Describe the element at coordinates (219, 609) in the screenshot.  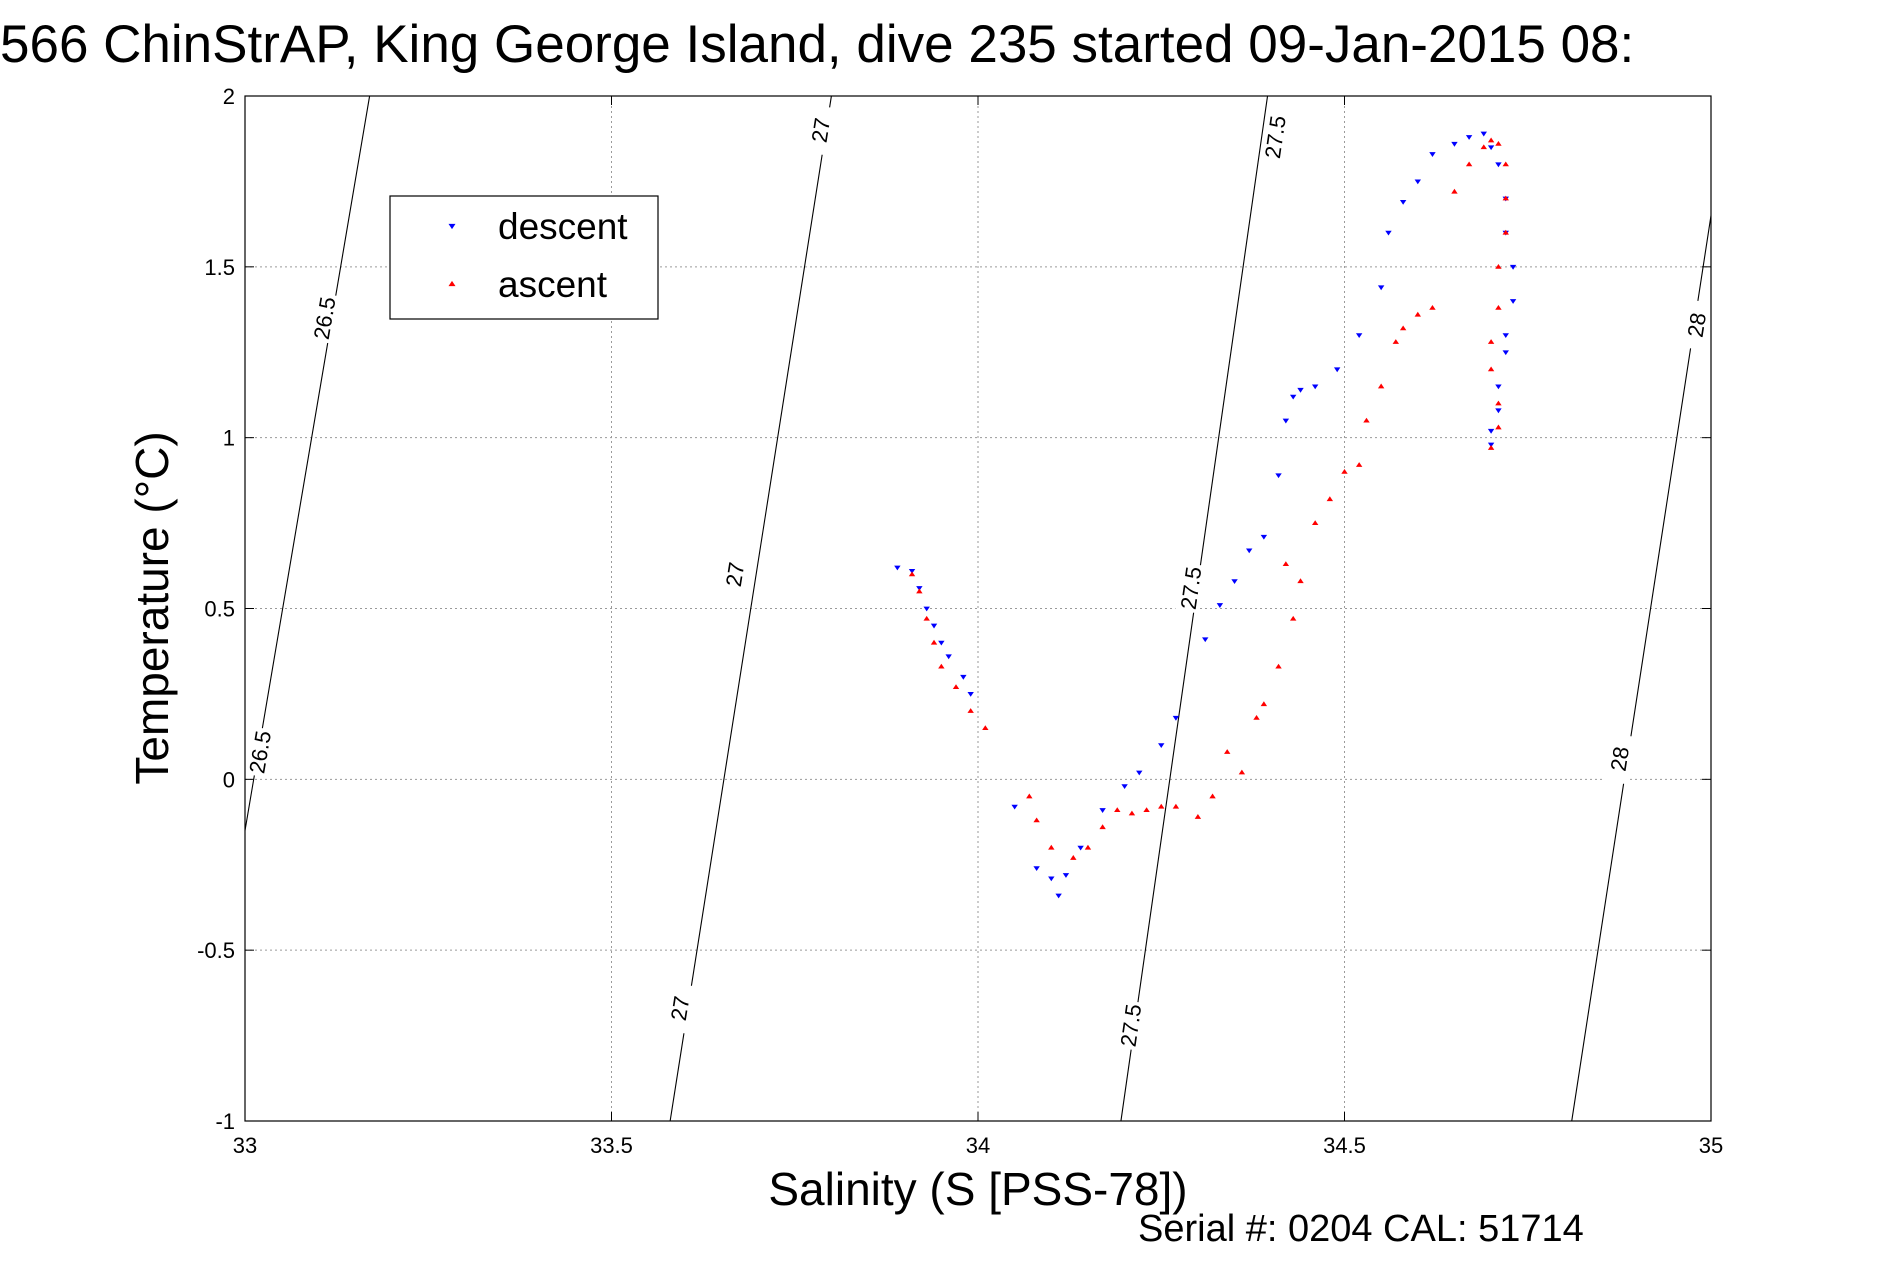
I see `y-tick-label: 0.5` at that location.